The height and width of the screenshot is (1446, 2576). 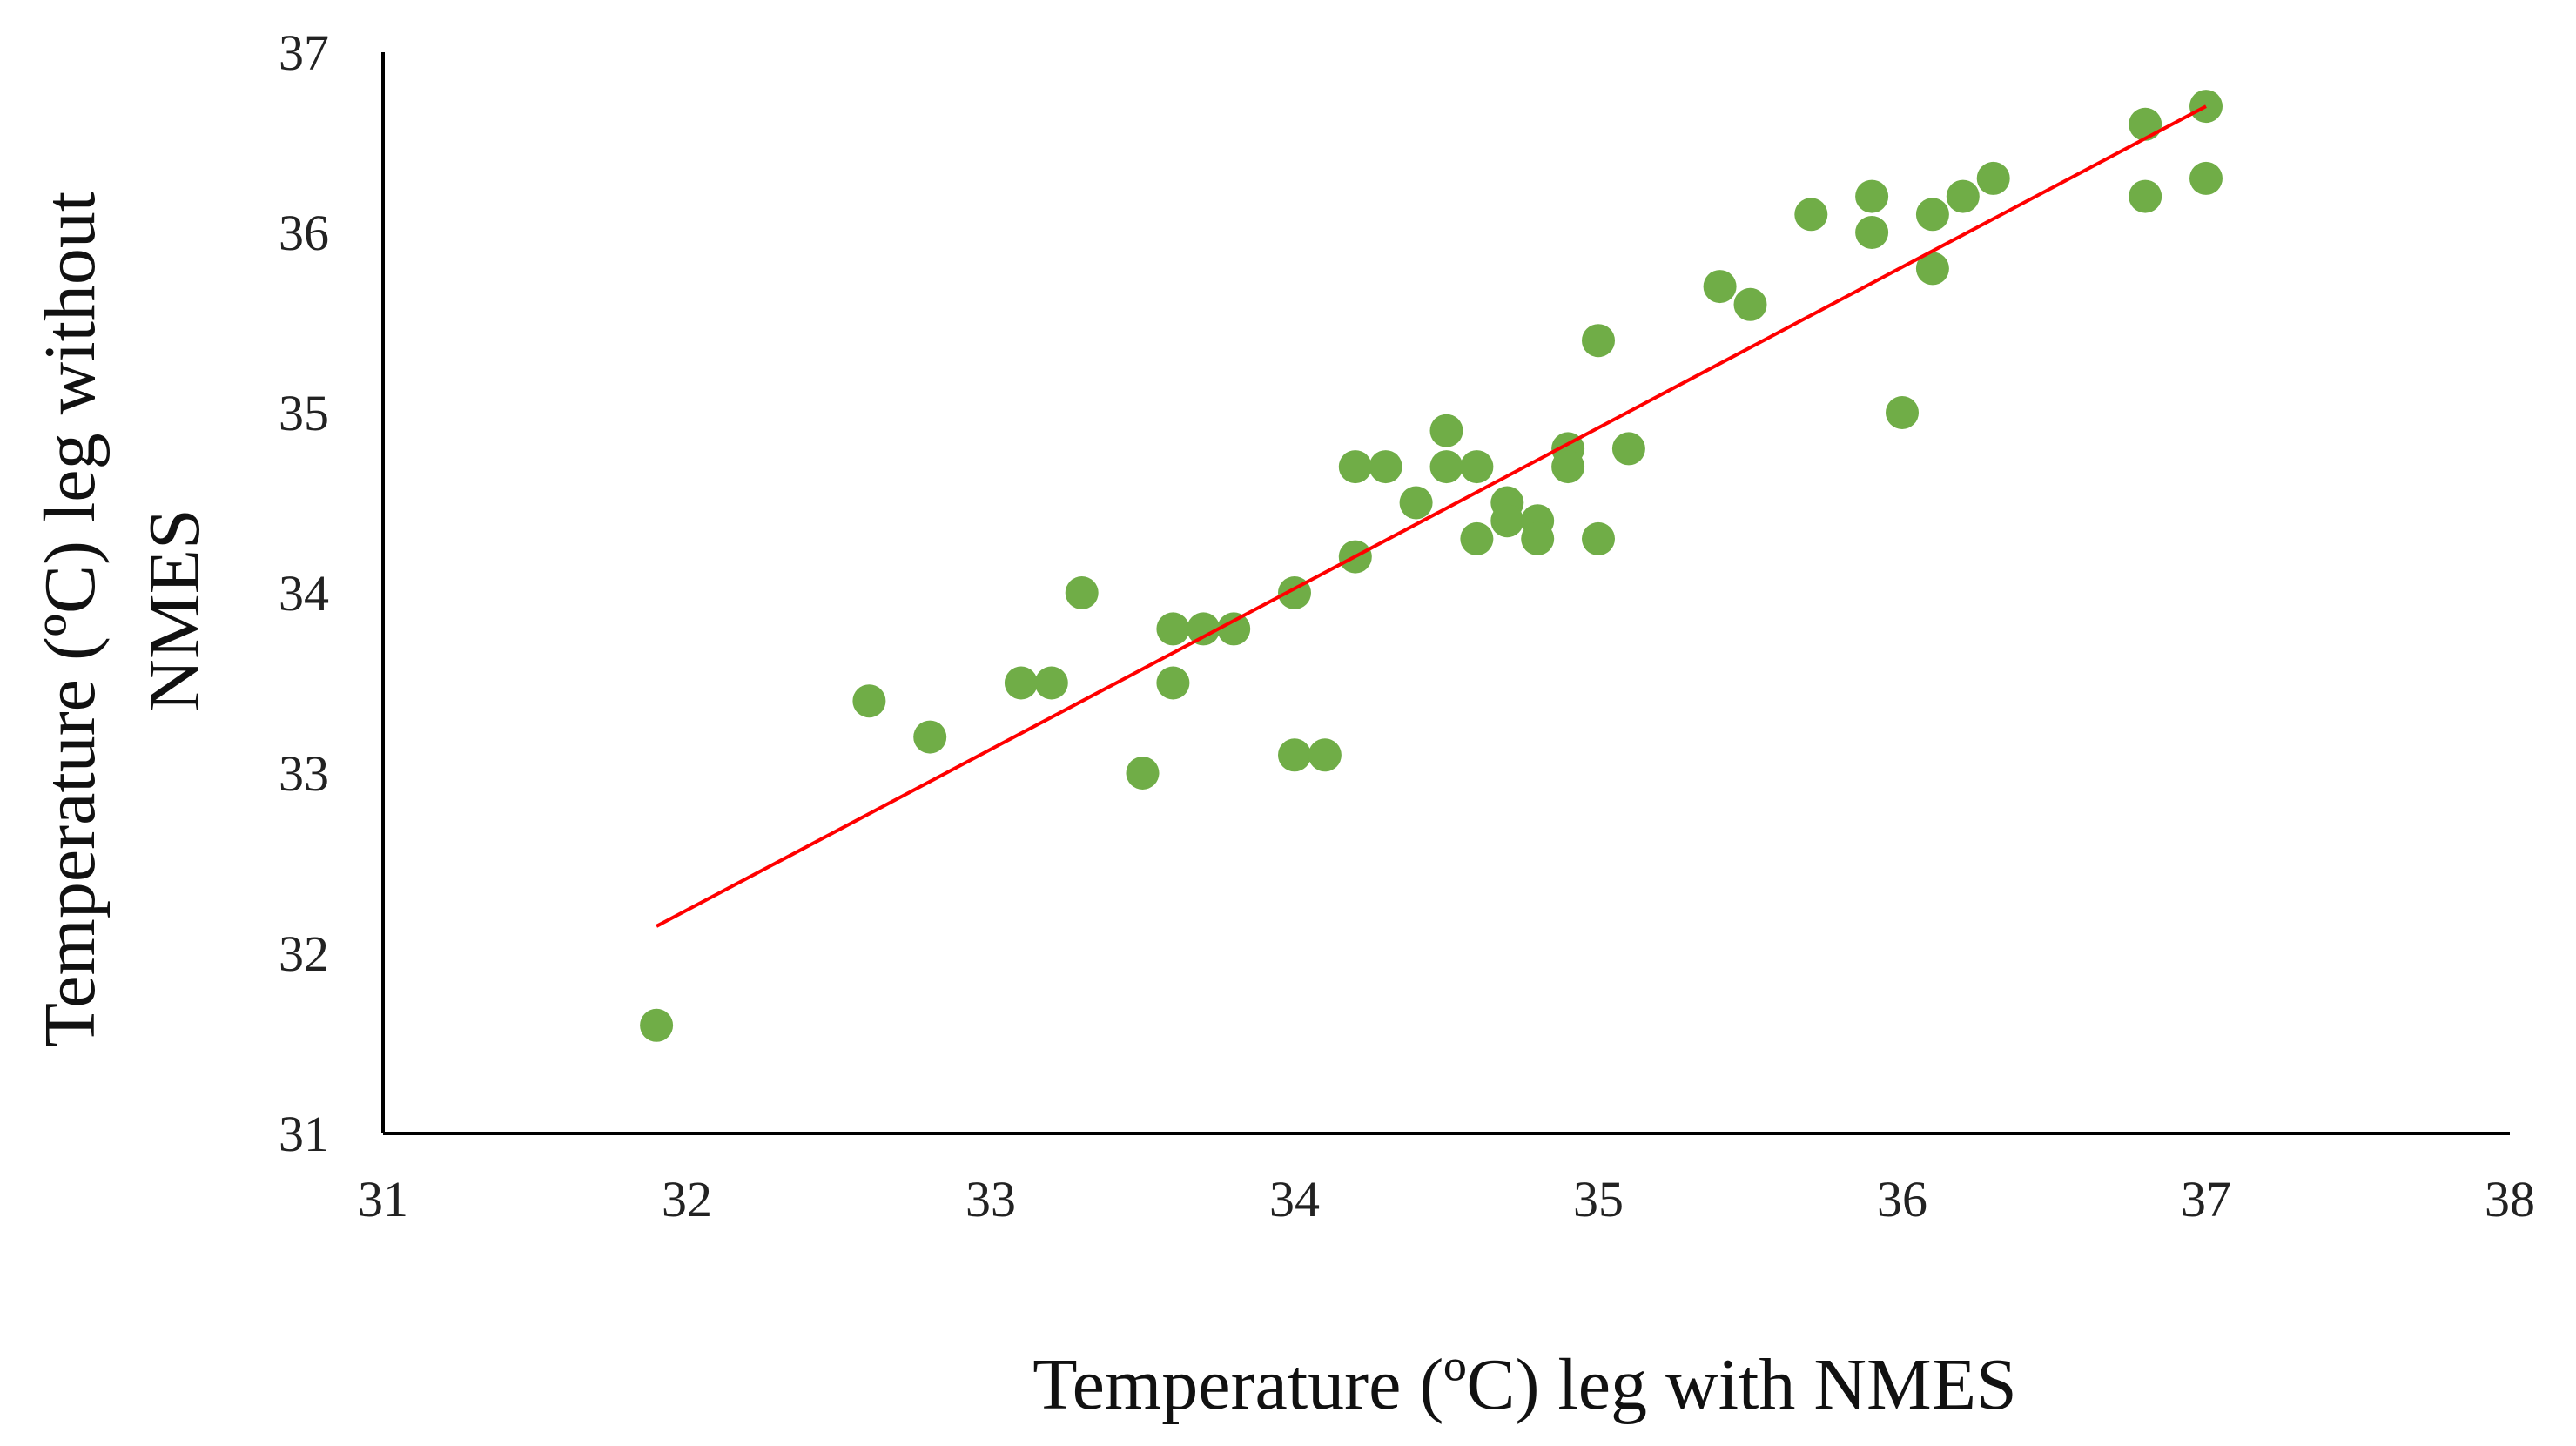 I want to click on x-tick-label: 37, so click(x=2206, y=1199).